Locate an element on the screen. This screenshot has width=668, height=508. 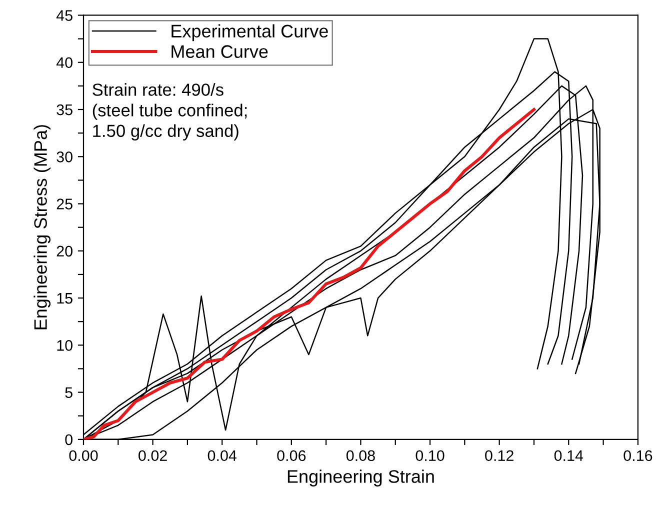
x-tick-label: 0.06 is located at coordinates (291, 456).